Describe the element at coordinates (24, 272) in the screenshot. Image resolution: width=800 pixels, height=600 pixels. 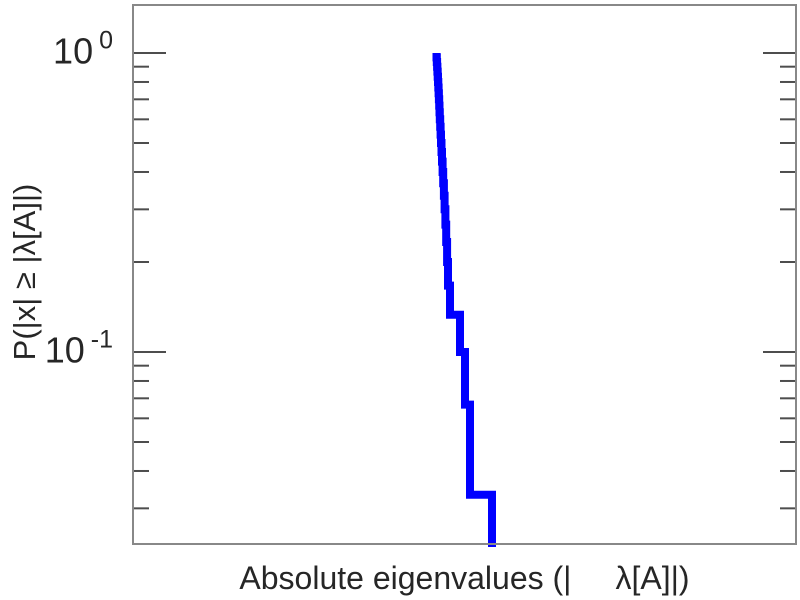
I see `y-axis-label: P(|x| ≥ |λ[A]|)` at that location.